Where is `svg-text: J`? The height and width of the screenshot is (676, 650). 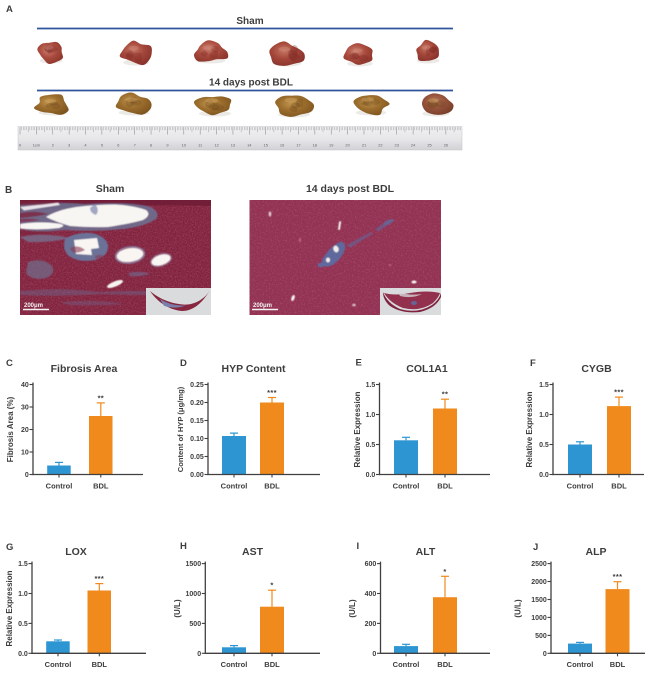 svg-text: J is located at coordinates (535, 547).